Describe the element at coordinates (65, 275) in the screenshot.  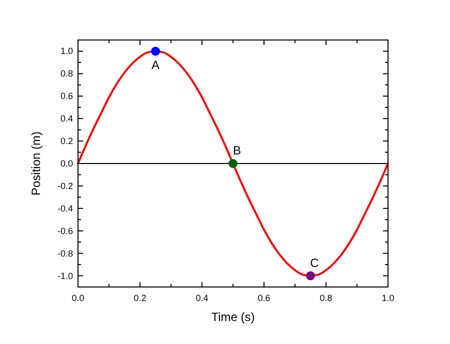
I see `y-tick-label: -1.0` at that location.